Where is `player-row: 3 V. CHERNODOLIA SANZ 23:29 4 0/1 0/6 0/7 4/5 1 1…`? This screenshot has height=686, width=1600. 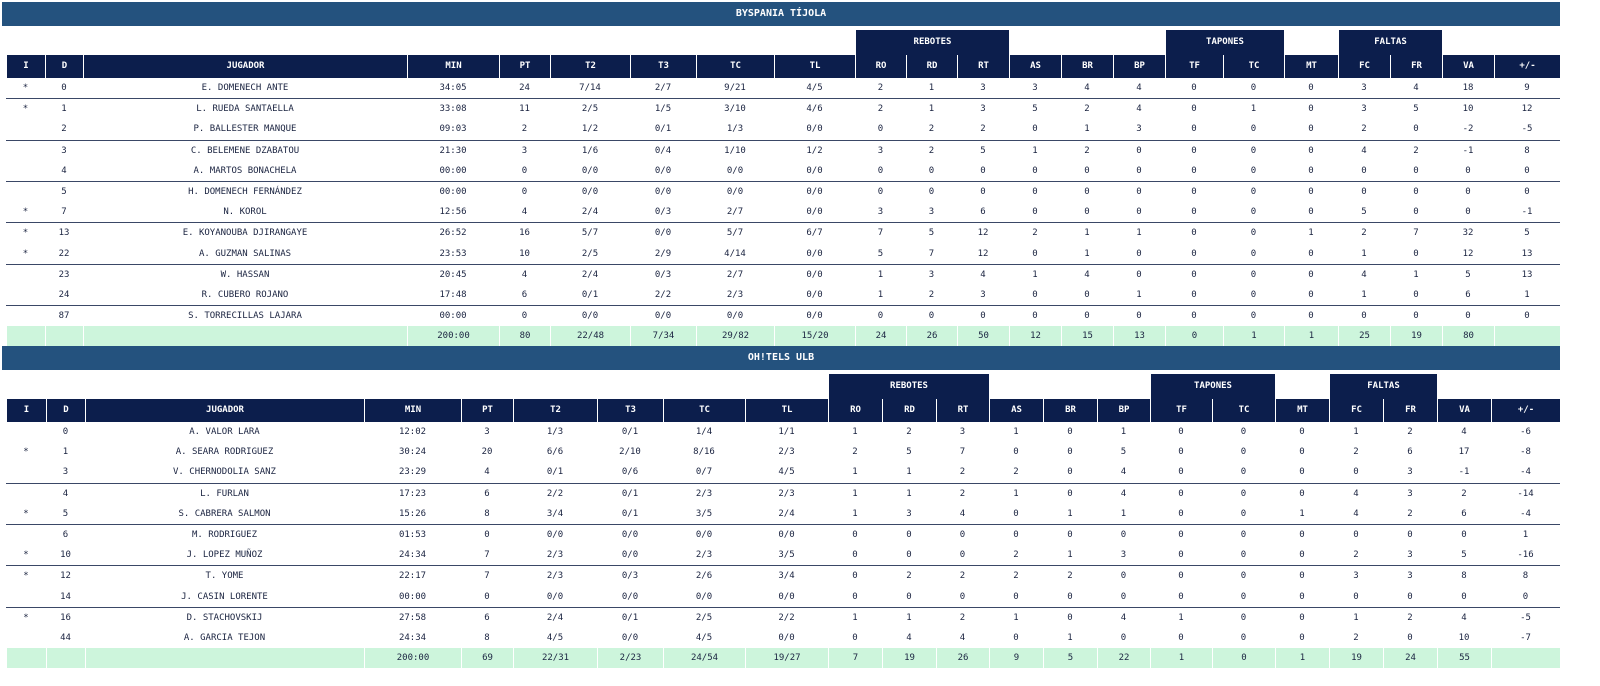
player-row: 3 V. CHERNODOLIA SANZ 23:29 4 0/1 0/6 0/7 4/5 1 1… is located at coordinates (783, 473).